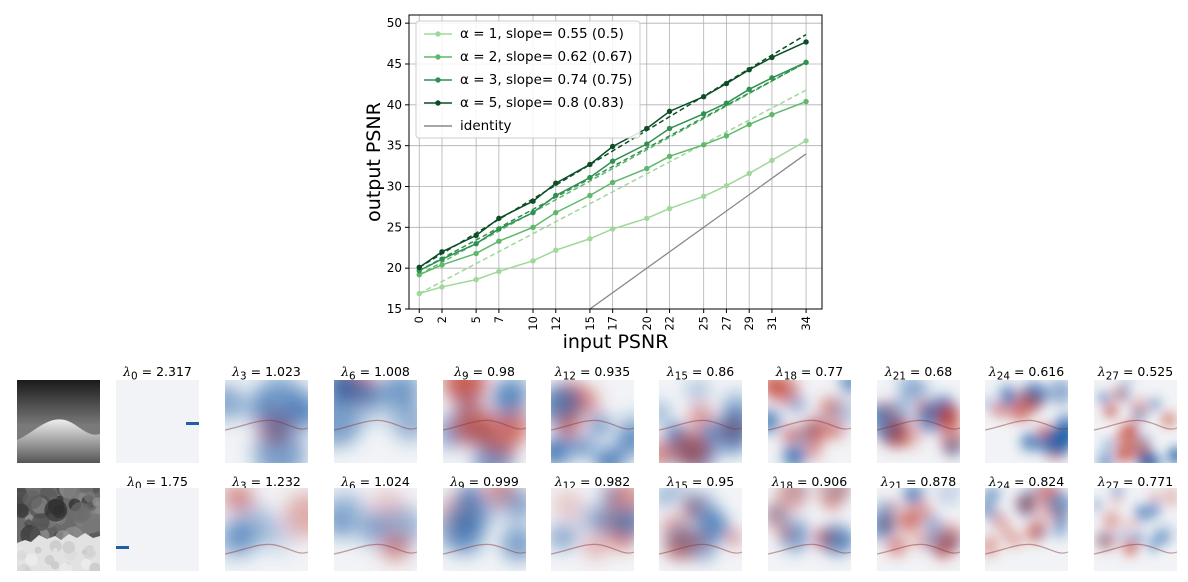 This screenshot has width=1188, height=582. Describe the element at coordinates (394, 64) in the screenshot. I see `y-tick-label: 45` at that location.